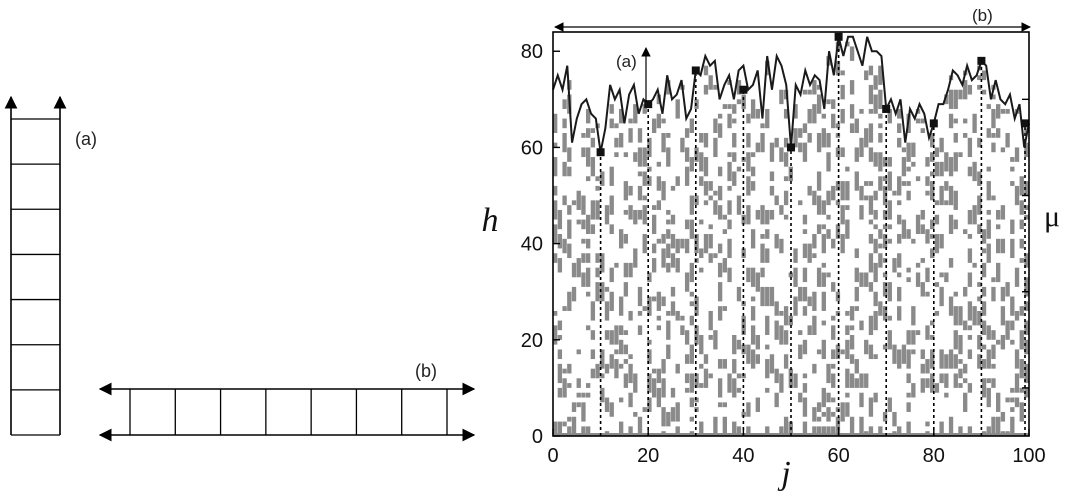 This screenshot has height=502, width=1069. Describe the element at coordinates (426, 371) in the screenshot. I see `panel-b-label: (b)` at that location.